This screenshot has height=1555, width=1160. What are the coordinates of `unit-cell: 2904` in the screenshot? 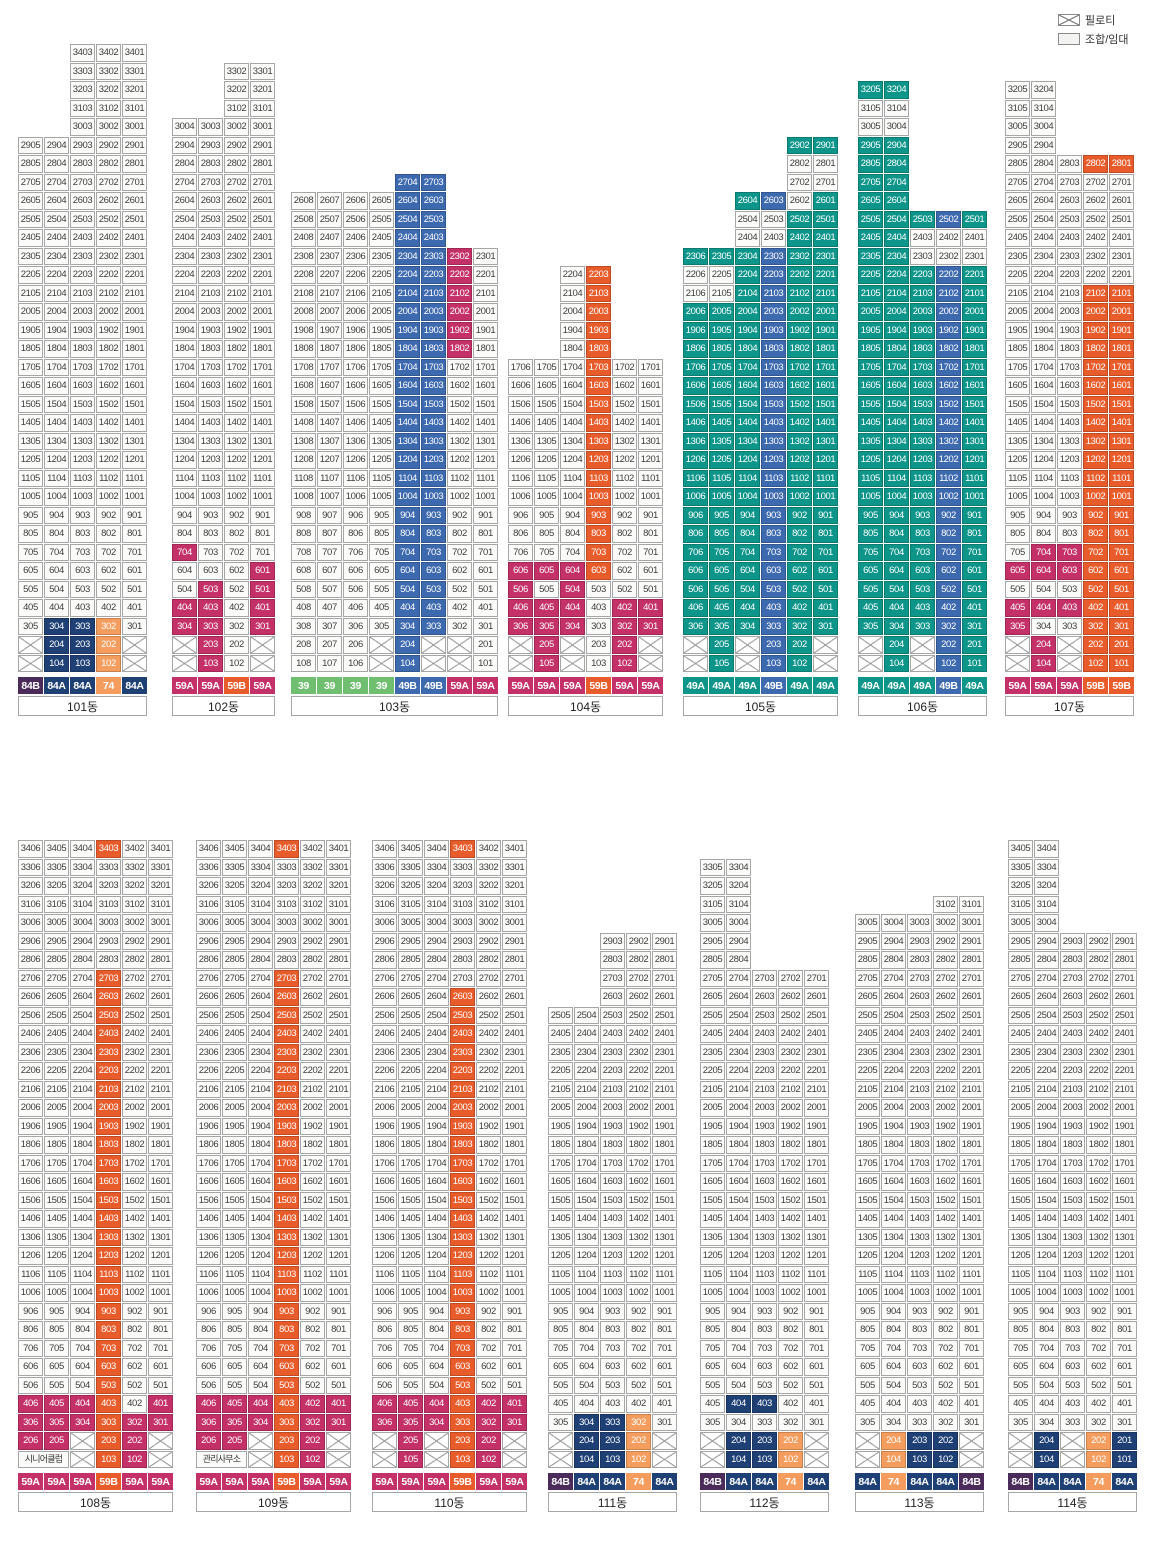 It's located at (260, 941).